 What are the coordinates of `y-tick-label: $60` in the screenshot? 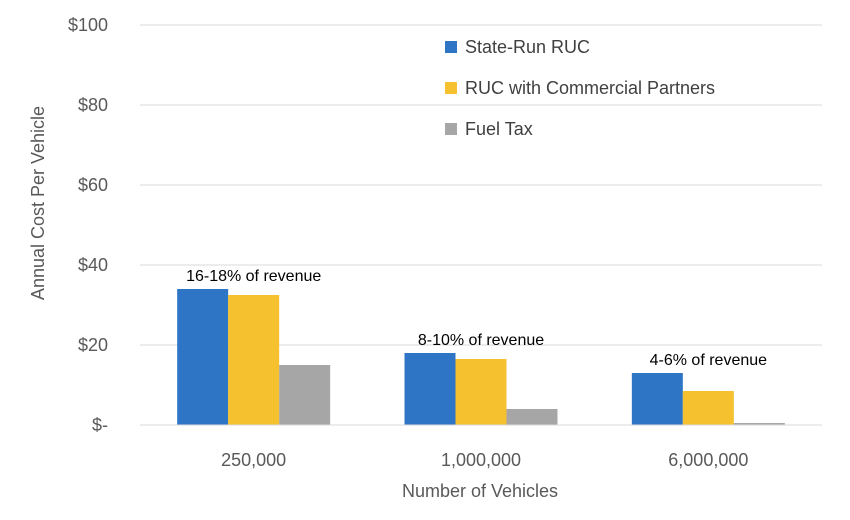 It's located at (93, 185).